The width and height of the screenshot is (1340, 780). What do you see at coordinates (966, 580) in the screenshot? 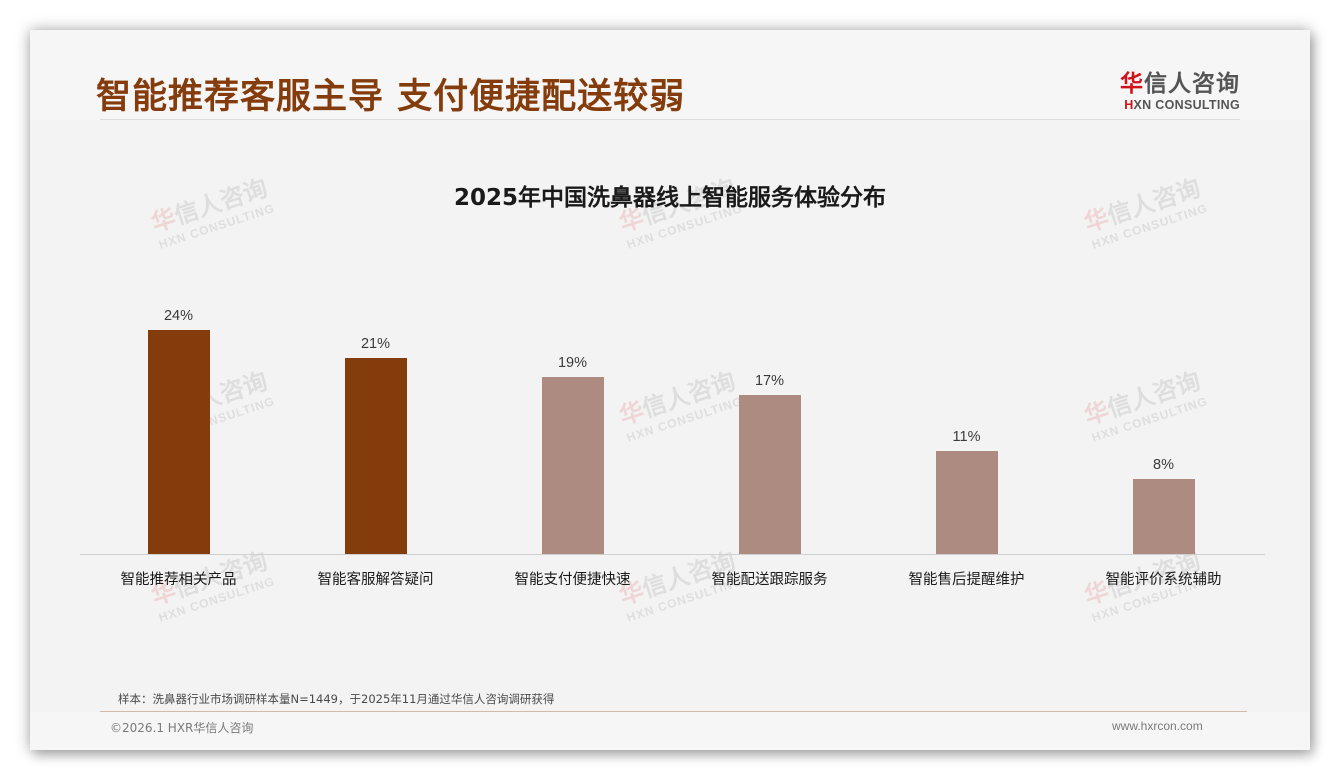
I see `category-label: 智能售后提醒维护` at bounding box center [966, 580].